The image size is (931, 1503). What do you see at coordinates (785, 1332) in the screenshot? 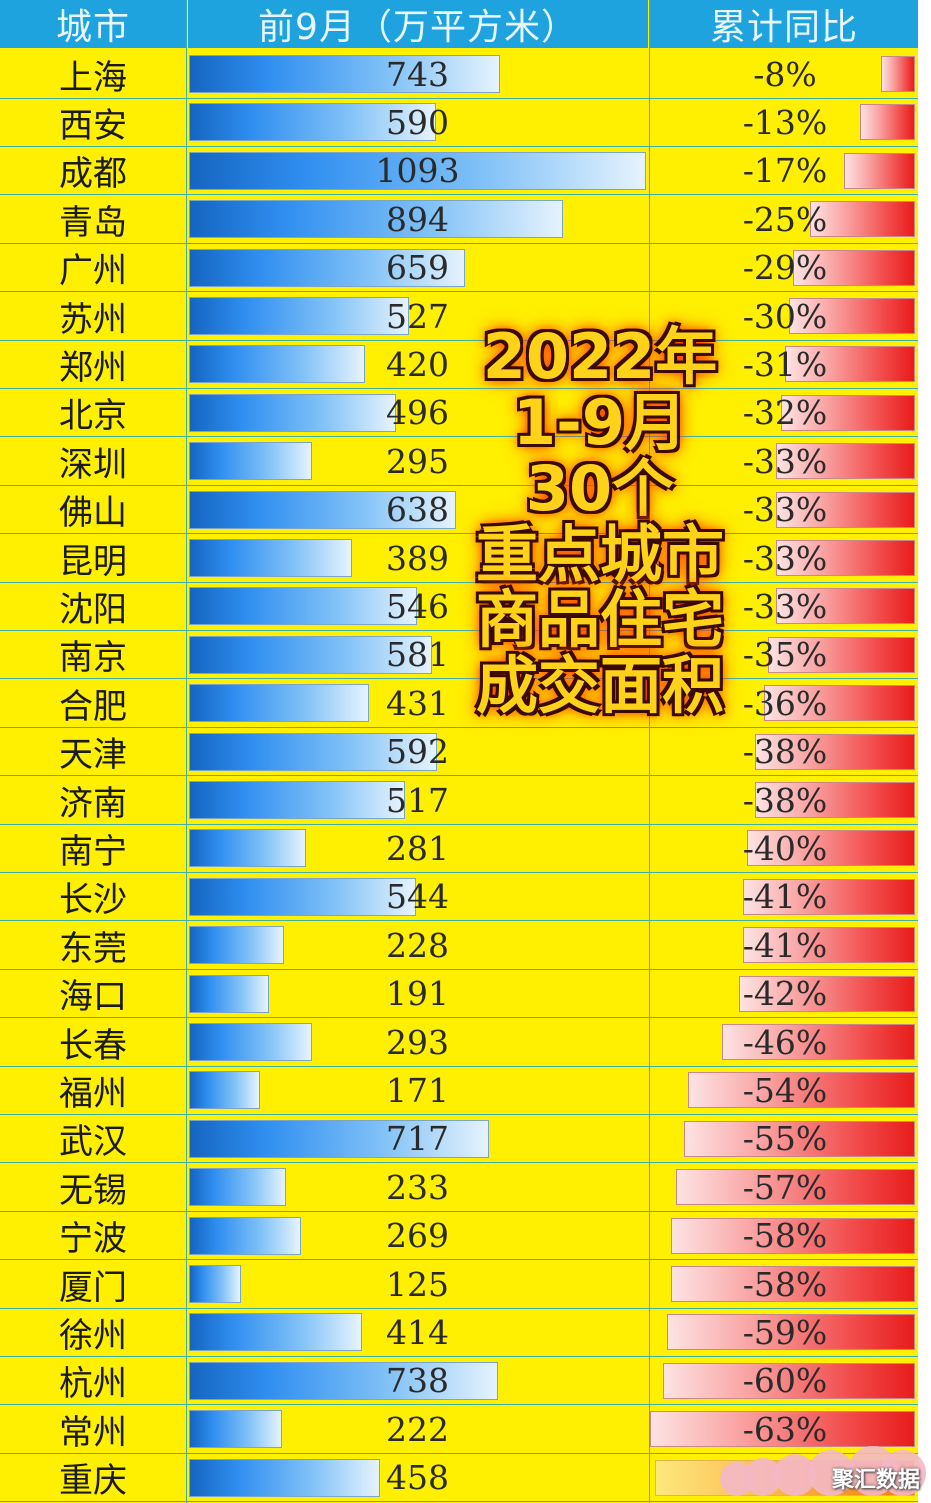
I see `yoy-value: -59%` at bounding box center [785, 1332].